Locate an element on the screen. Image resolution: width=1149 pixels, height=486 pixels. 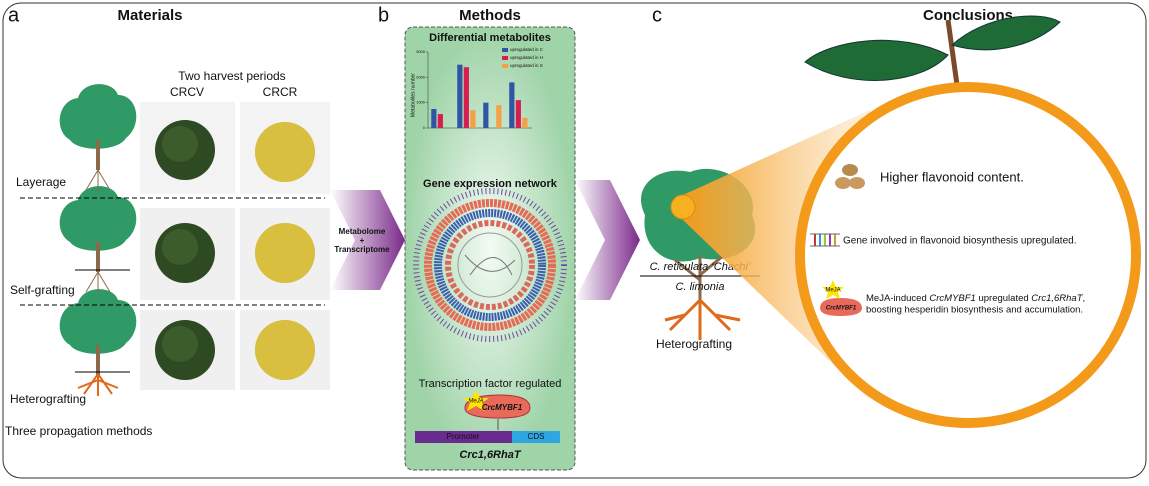
label: Two harvest periods is located at coordinates (231, 76).